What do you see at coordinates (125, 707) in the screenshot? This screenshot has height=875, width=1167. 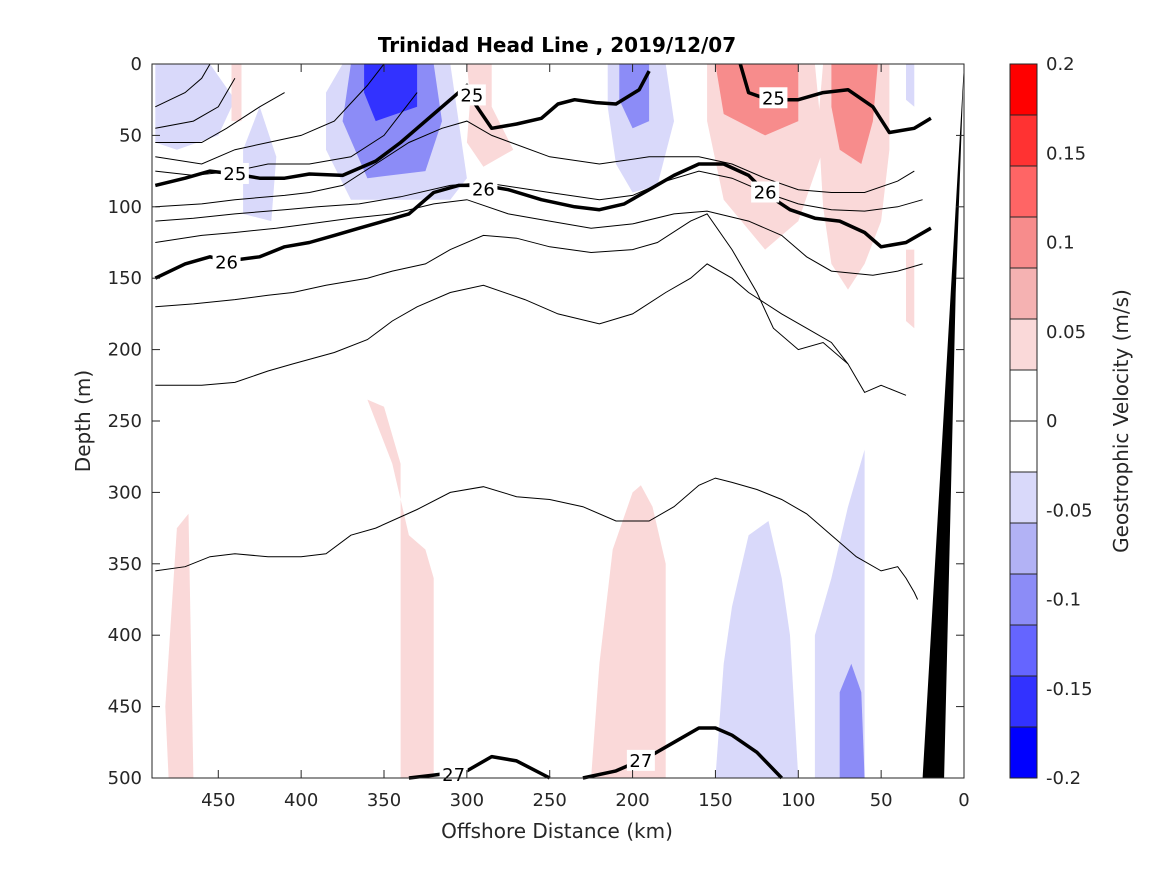 I see `y-tick-label-9: 450` at bounding box center [125, 707].